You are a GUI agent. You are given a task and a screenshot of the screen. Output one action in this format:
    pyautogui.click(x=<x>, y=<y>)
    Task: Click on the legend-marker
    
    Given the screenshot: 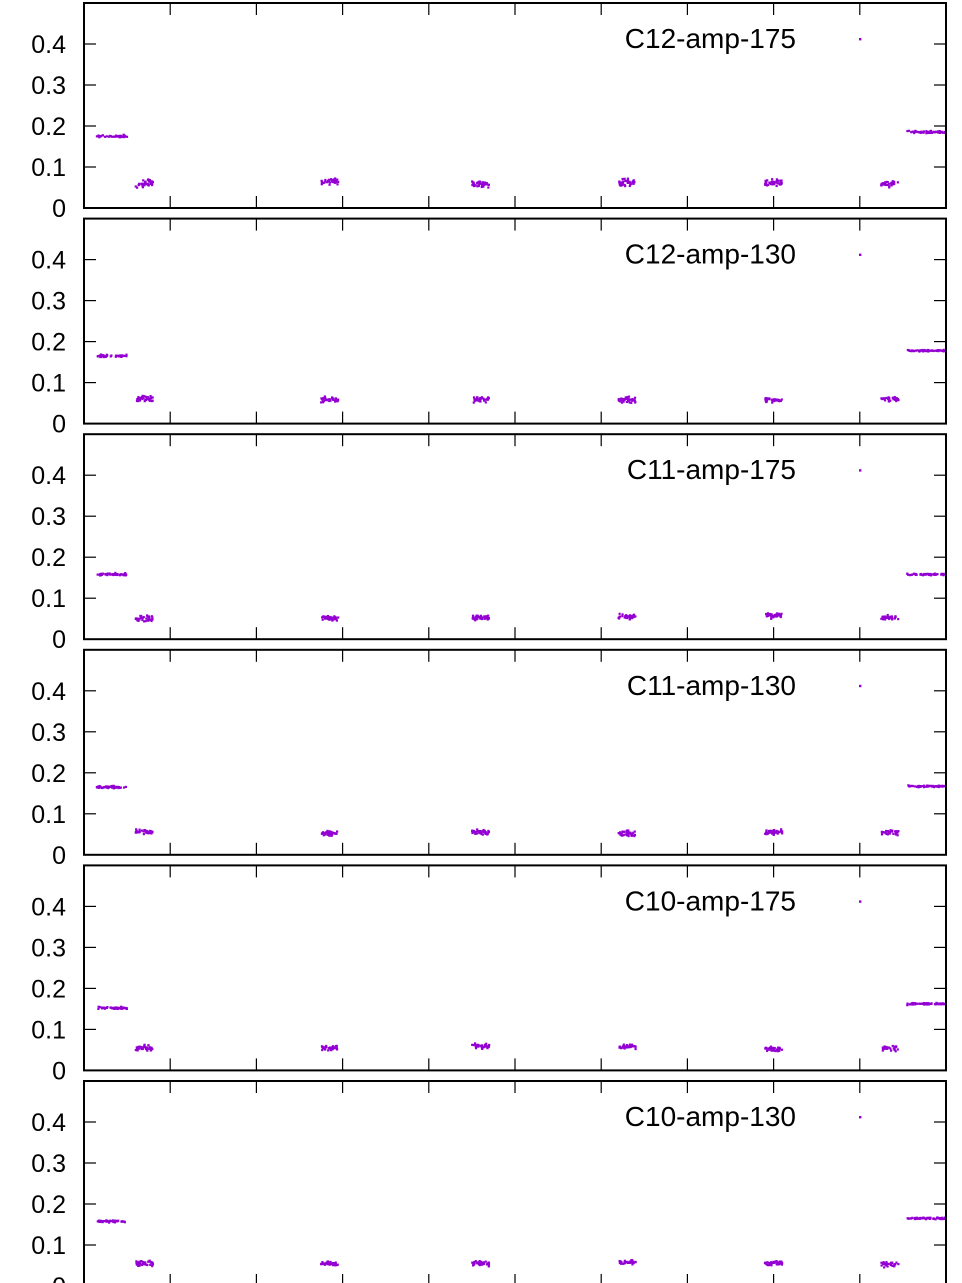 What is the action you would take?
    pyautogui.click(x=860, y=39)
    